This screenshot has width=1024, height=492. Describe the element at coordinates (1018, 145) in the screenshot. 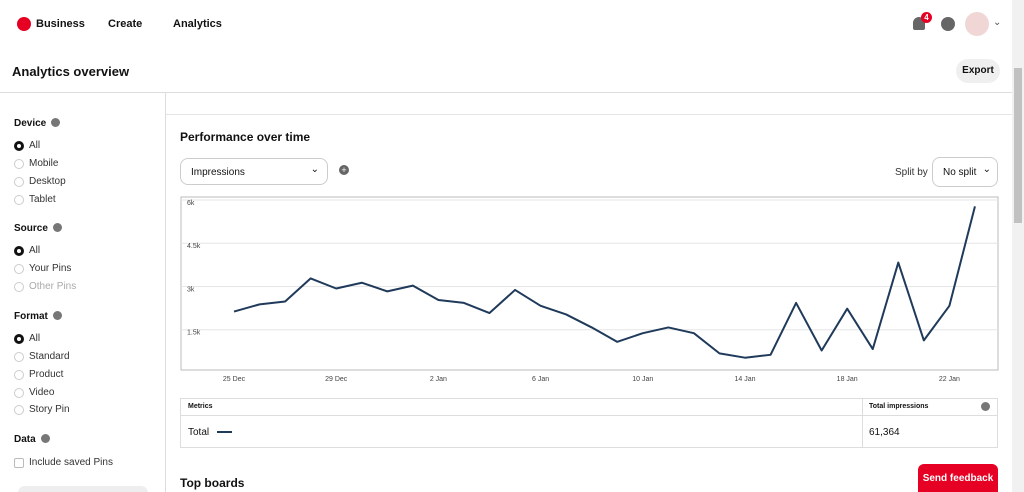

I see `scrollbar-thumb` at that location.